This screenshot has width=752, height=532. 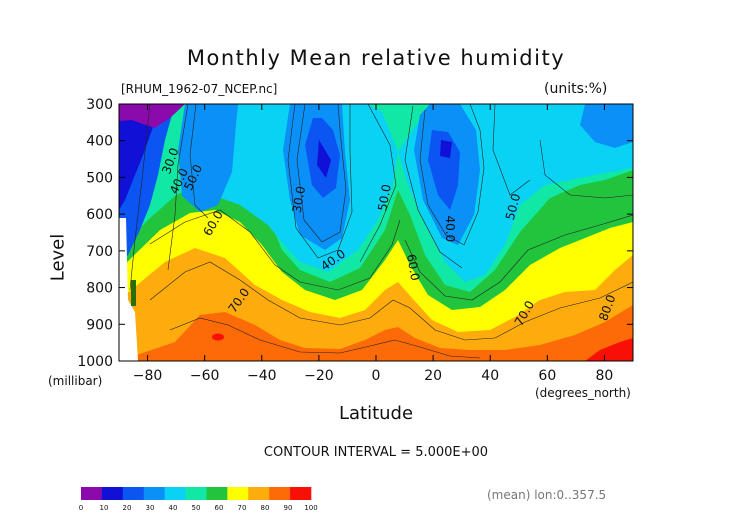 What do you see at coordinates (413, 267) in the screenshot?
I see `contour-label: 60.0` at bounding box center [413, 267].